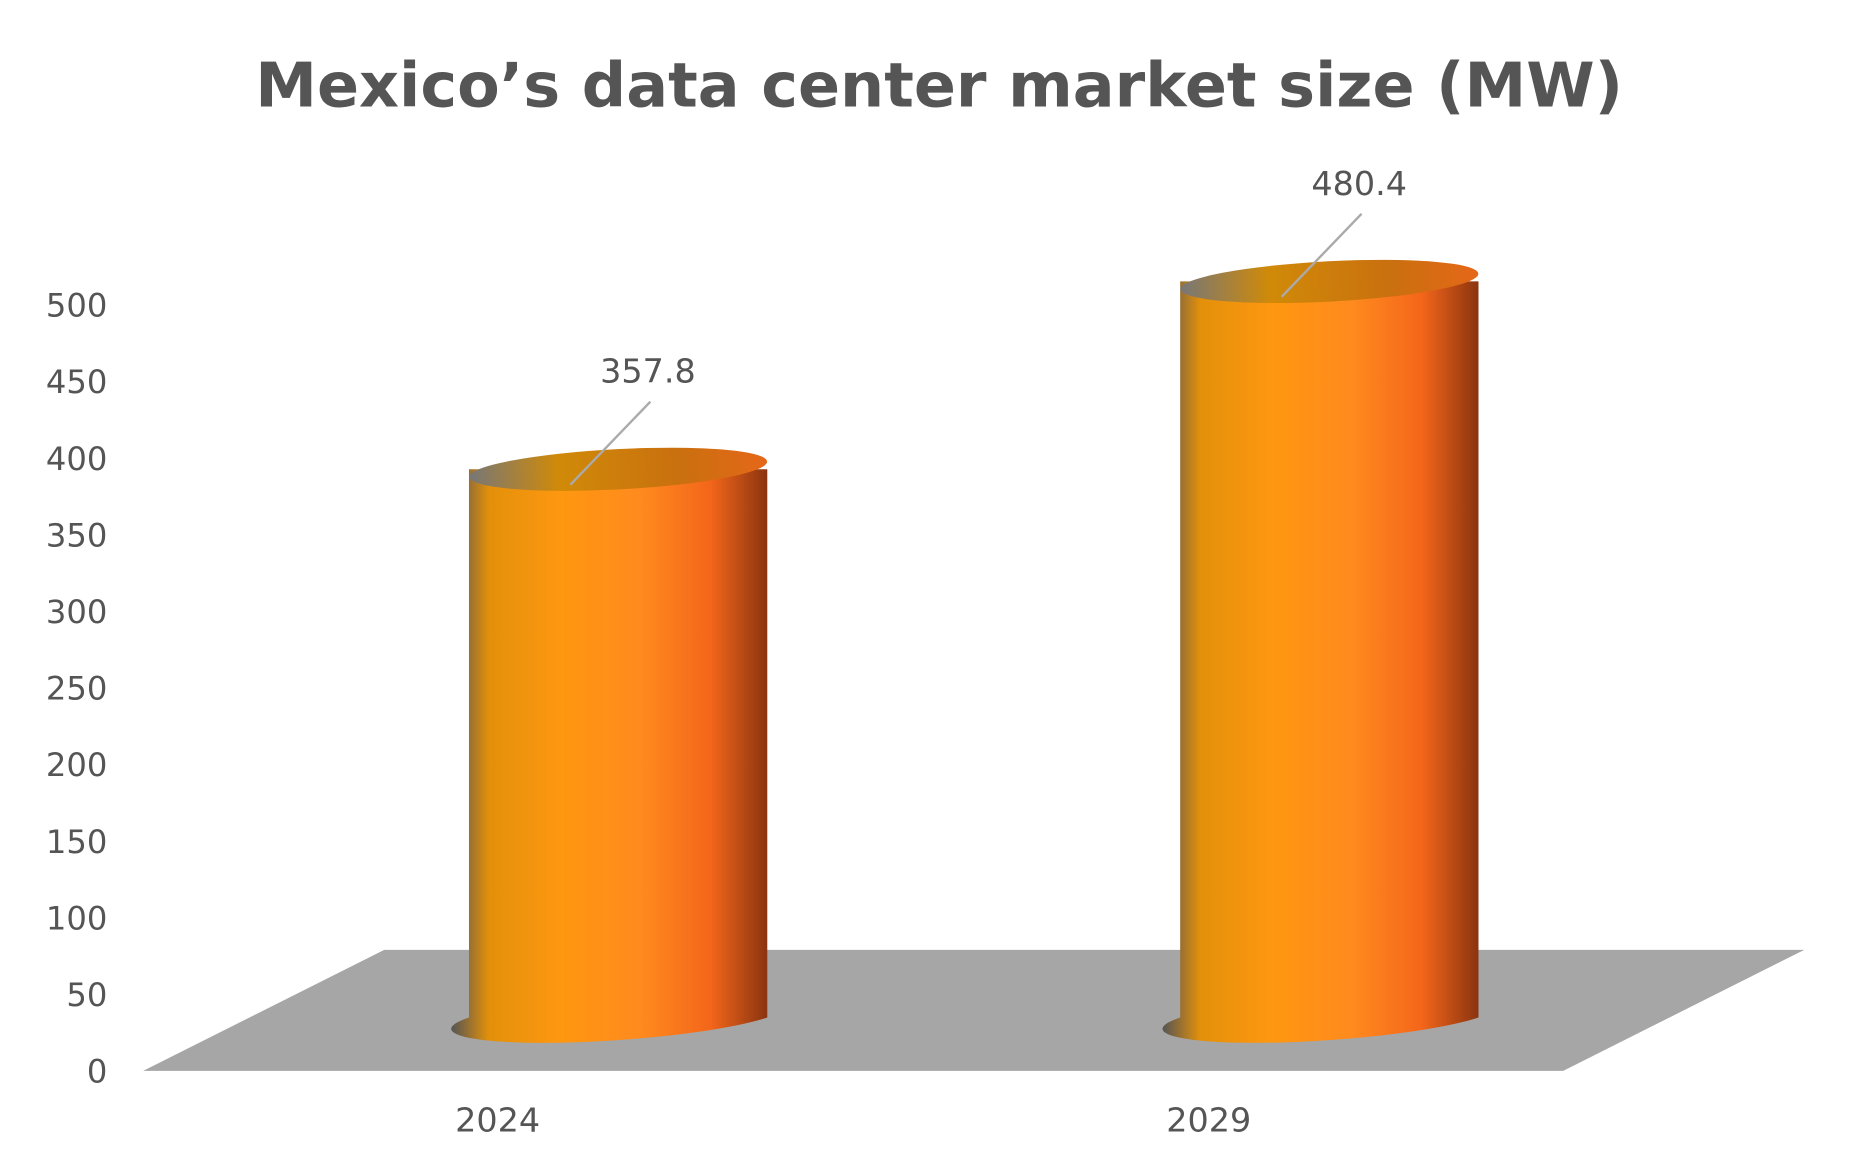 The image size is (1852, 1174). What do you see at coordinates (76, 689) in the screenshot?
I see `y-tick-label: 250` at bounding box center [76, 689].